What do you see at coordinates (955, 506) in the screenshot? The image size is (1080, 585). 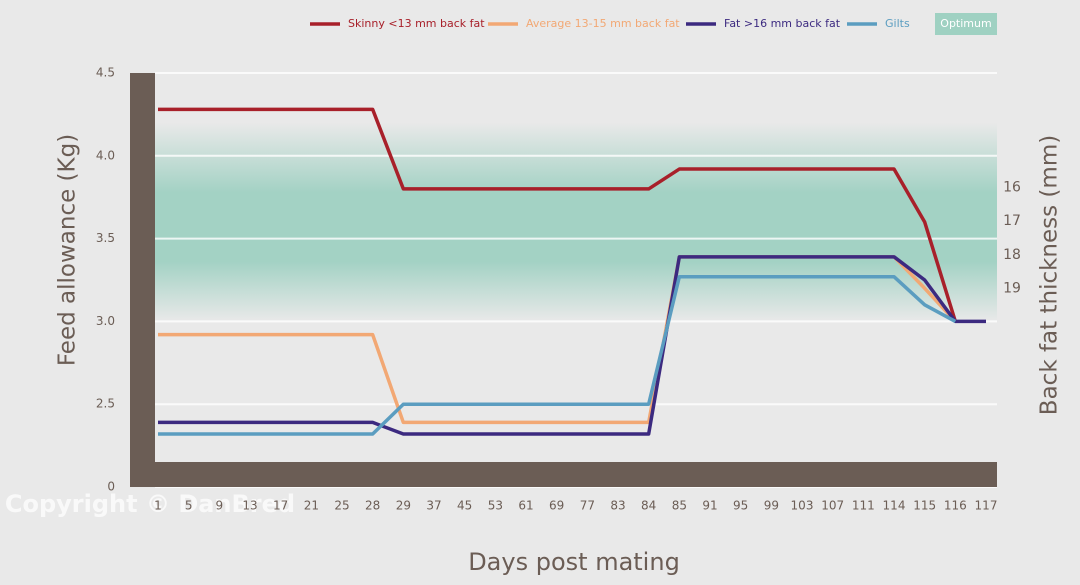 I see `x-tick-label: 116` at bounding box center [955, 506].